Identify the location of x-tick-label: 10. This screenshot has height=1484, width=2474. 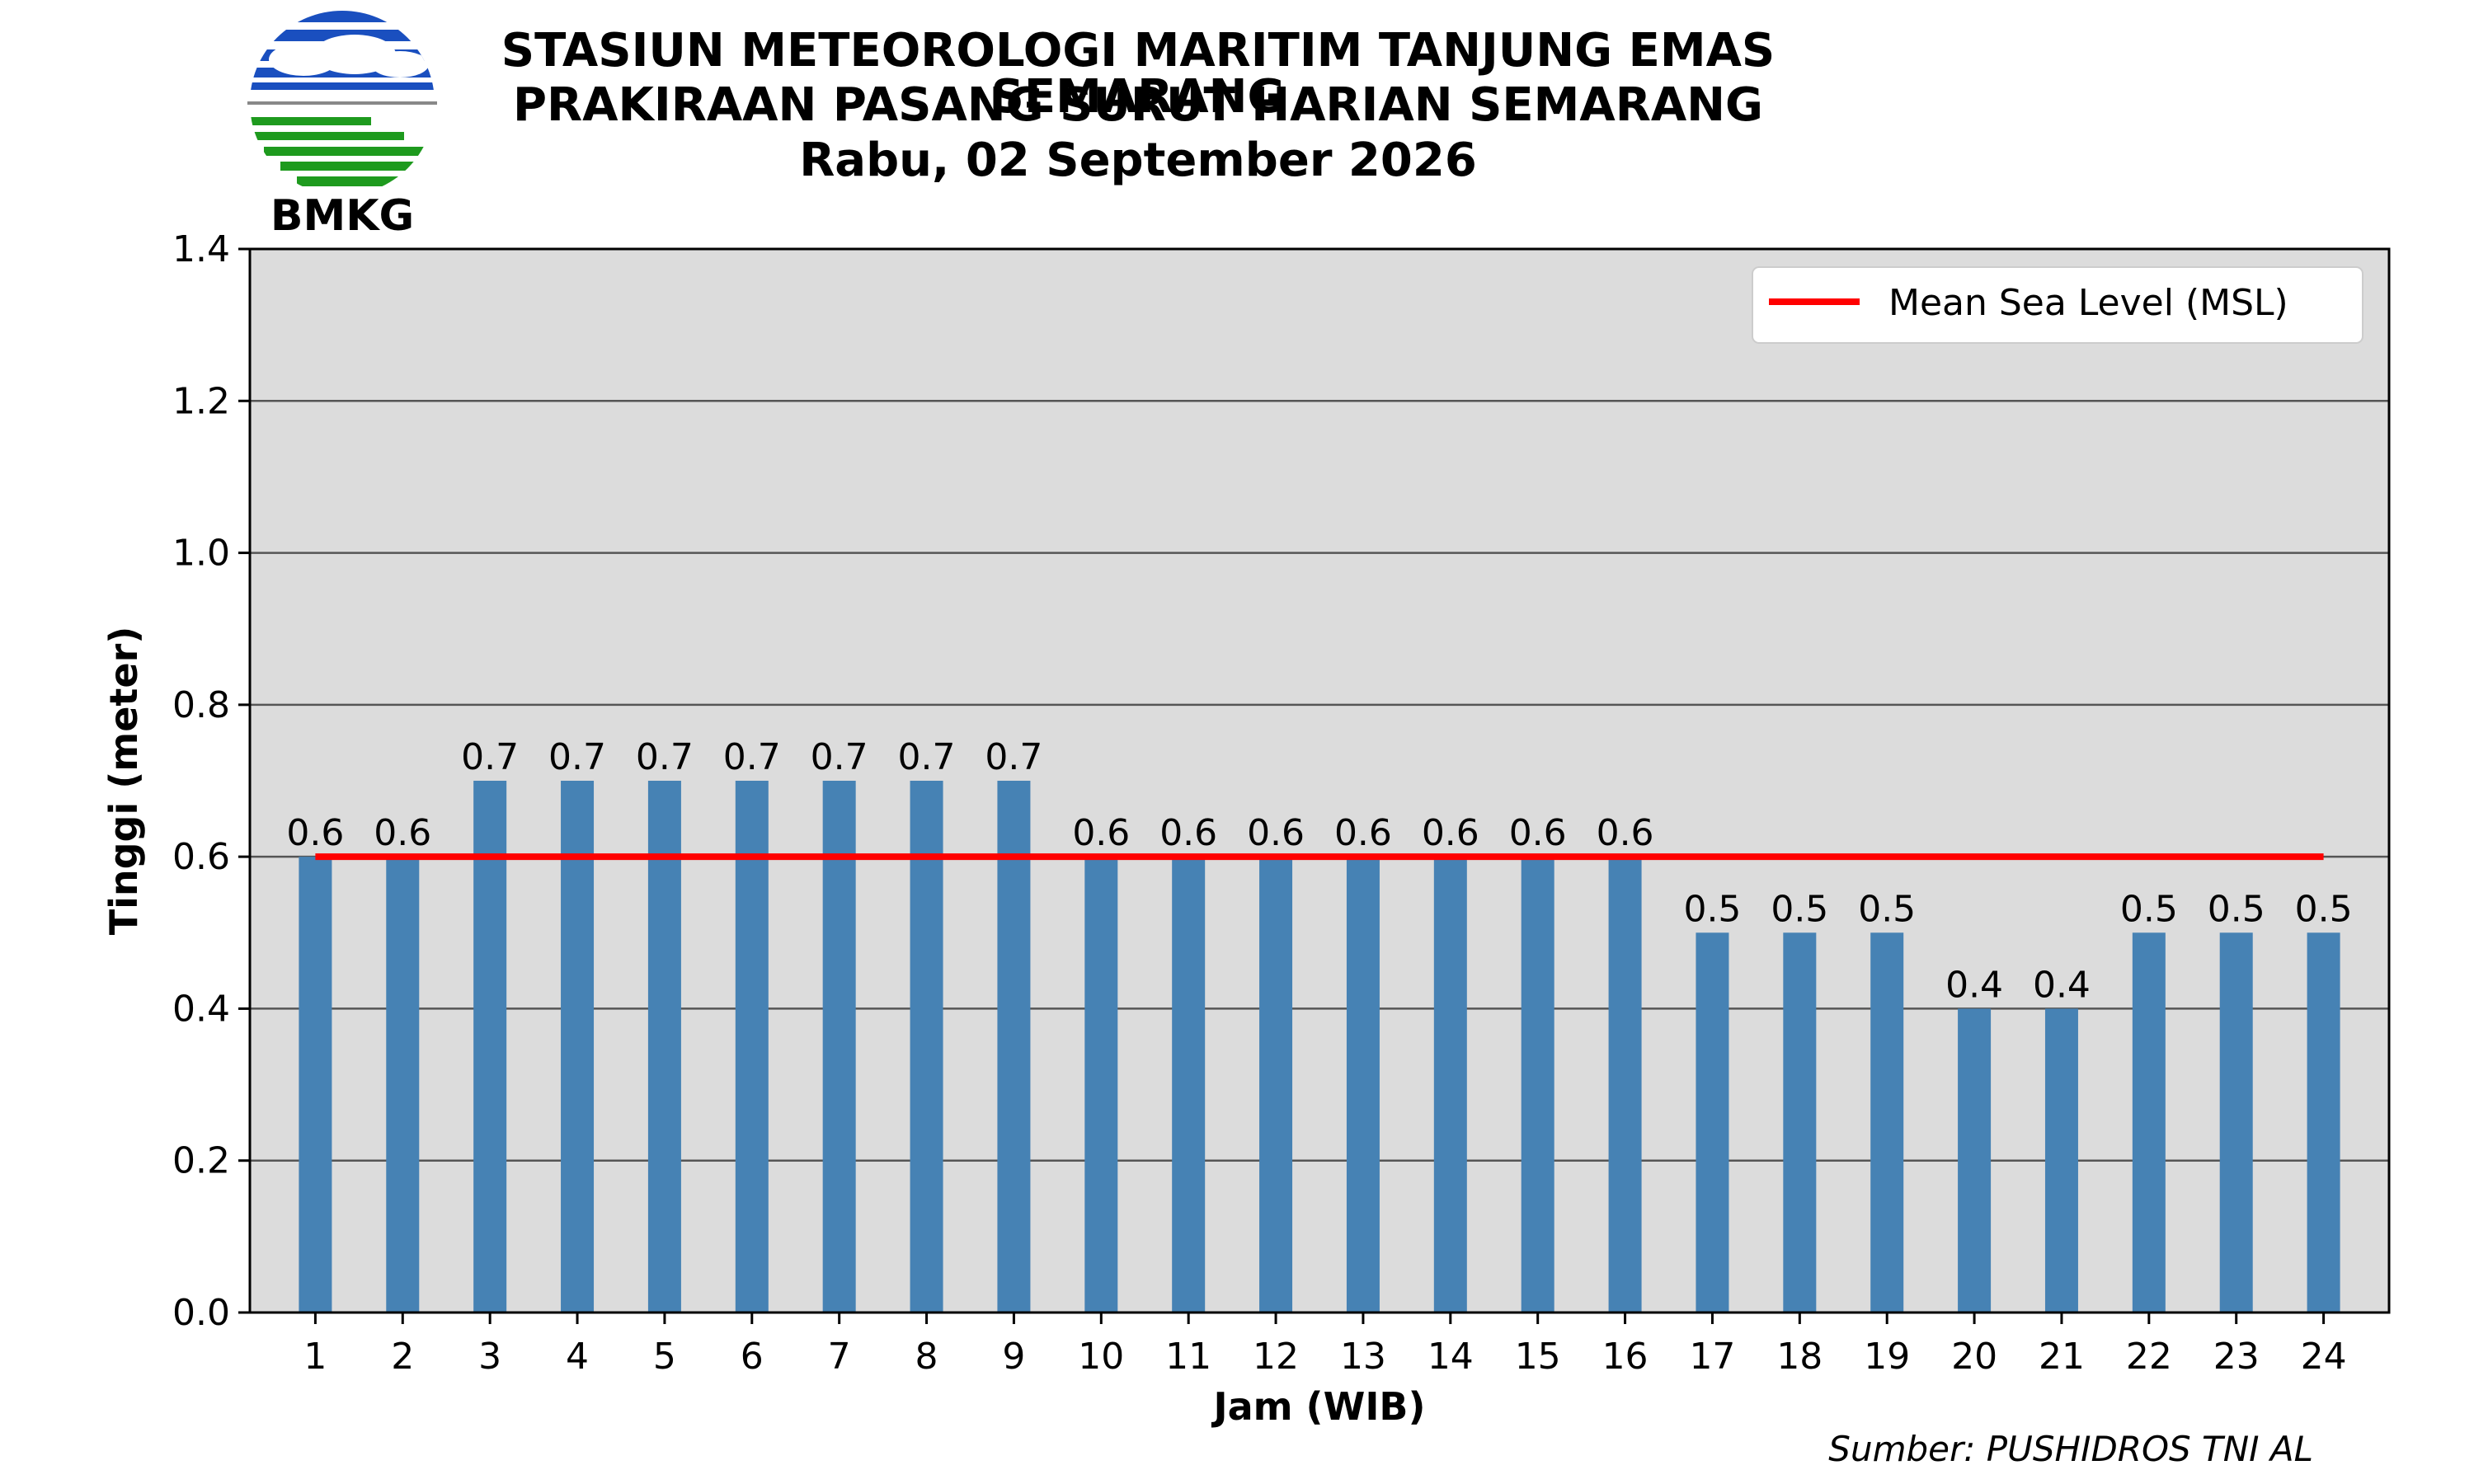
(1101, 1357).